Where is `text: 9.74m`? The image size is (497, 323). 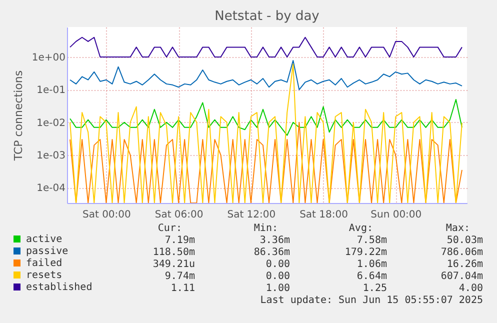 text: 9.74m is located at coordinates (179, 276).